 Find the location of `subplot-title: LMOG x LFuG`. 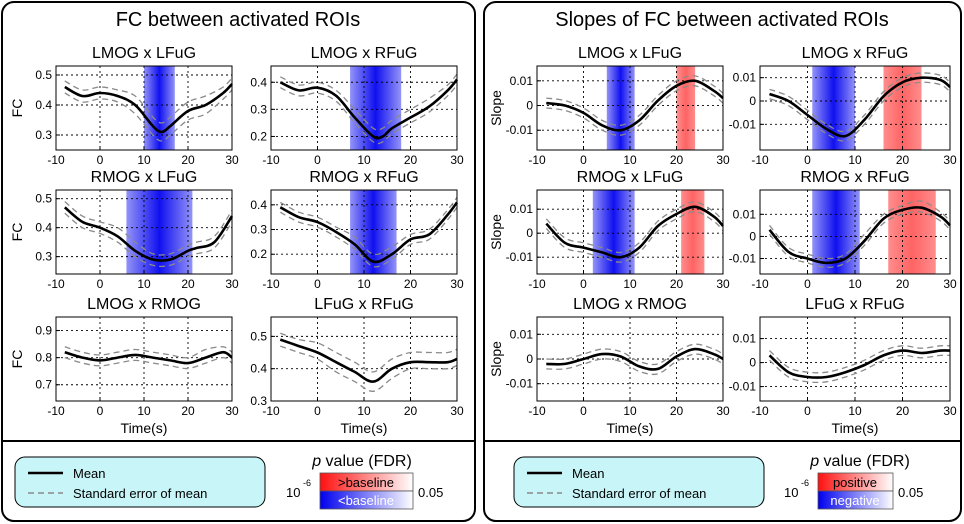

subplot-title: LMOG x LFuG is located at coordinates (144, 53).